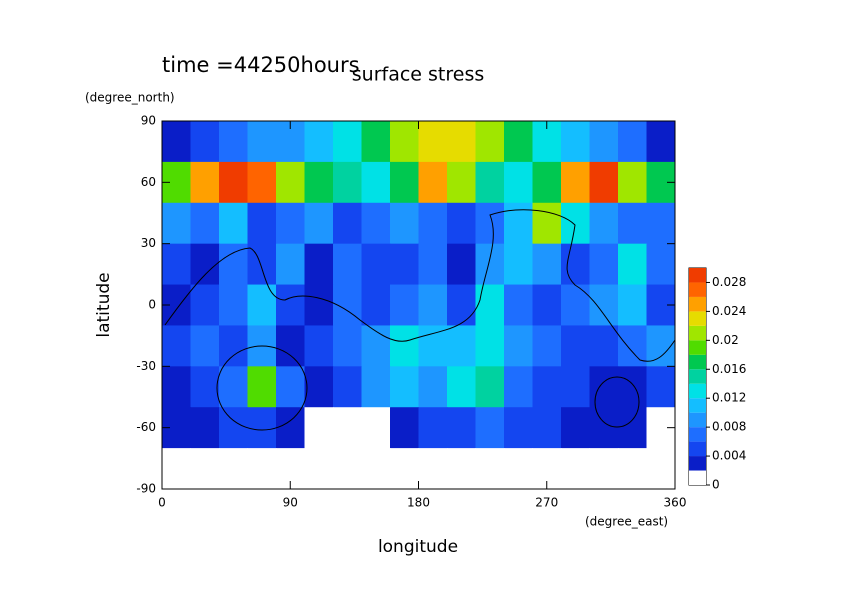 The height and width of the screenshot is (595, 842). What do you see at coordinates (261, 65) in the screenshot?
I see `chart-subtitle: time =44250hours` at bounding box center [261, 65].